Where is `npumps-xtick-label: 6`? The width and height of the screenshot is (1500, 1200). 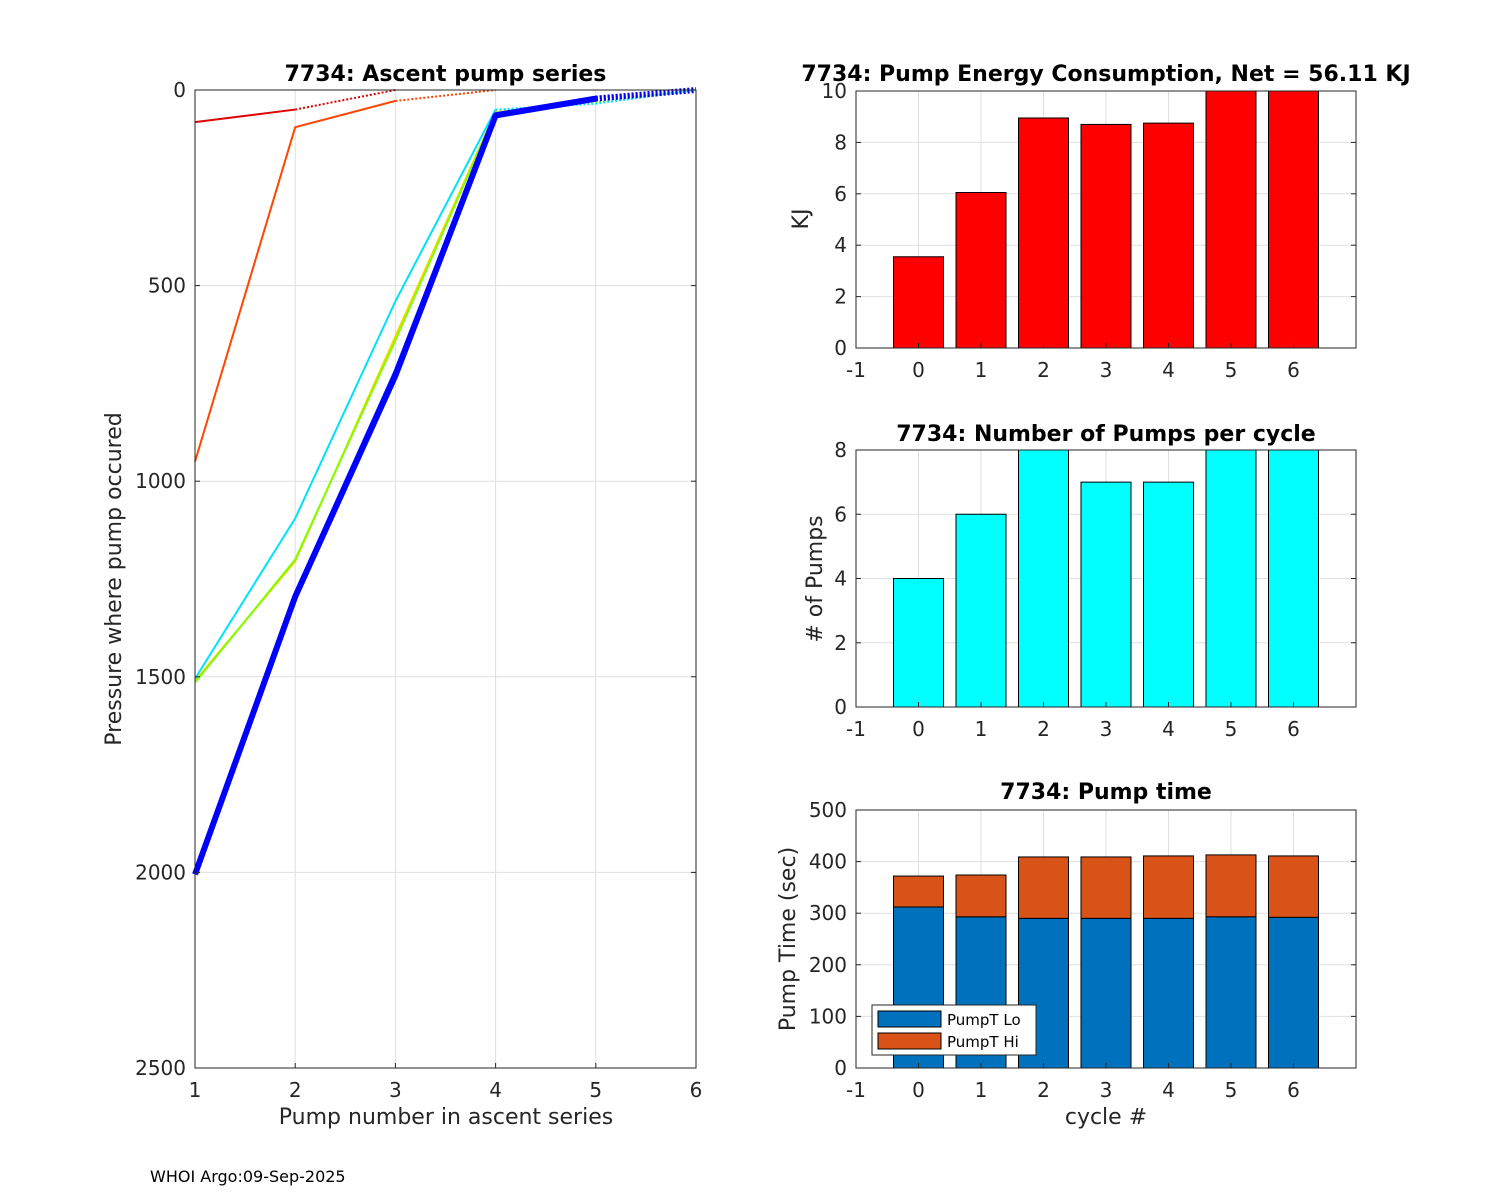
npumps-xtick-label: 6 is located at coordinates (1293, 729).